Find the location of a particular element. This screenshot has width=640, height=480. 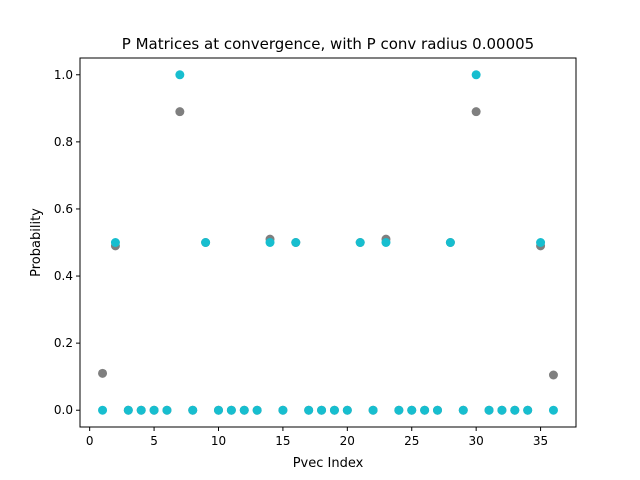

x-tick-label: 20 is located at coordinates (347, 441).